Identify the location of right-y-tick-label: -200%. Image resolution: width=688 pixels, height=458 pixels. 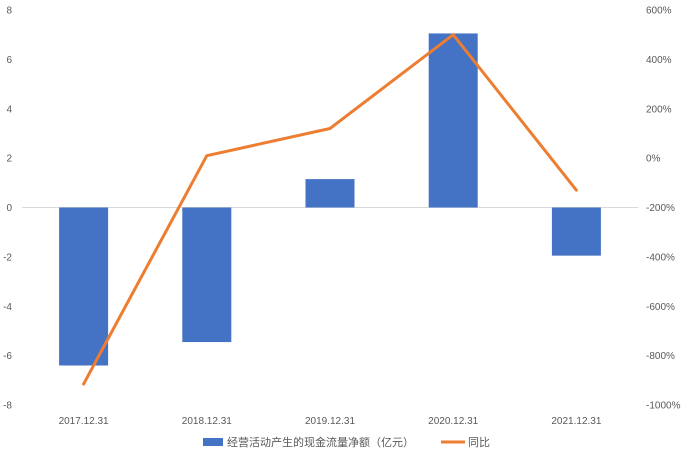
(660, 208).